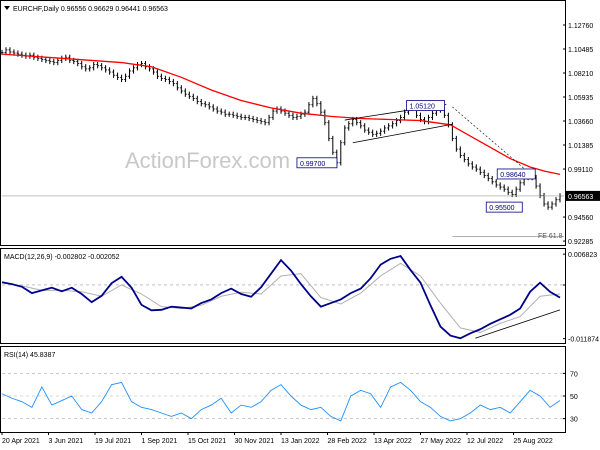 The image size is (600, 450). Describe the element at coordinates (66, 441) in the screenshot. I see `x-tick-label: 3 Jun 2021` at that location.